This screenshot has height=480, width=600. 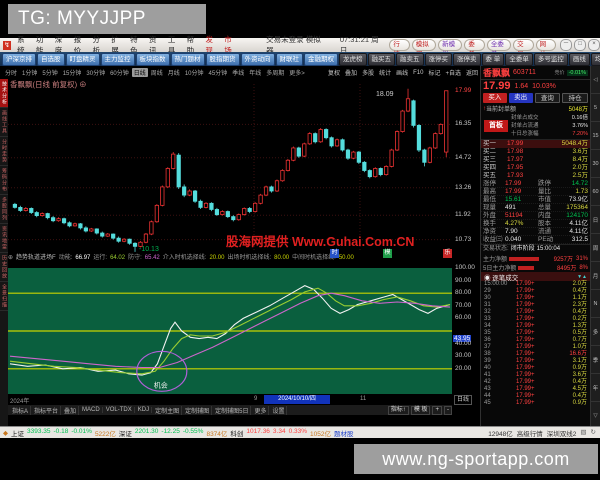 I want to click on indicator-tab-指标A: 指标A, so click(x=21, y=410).